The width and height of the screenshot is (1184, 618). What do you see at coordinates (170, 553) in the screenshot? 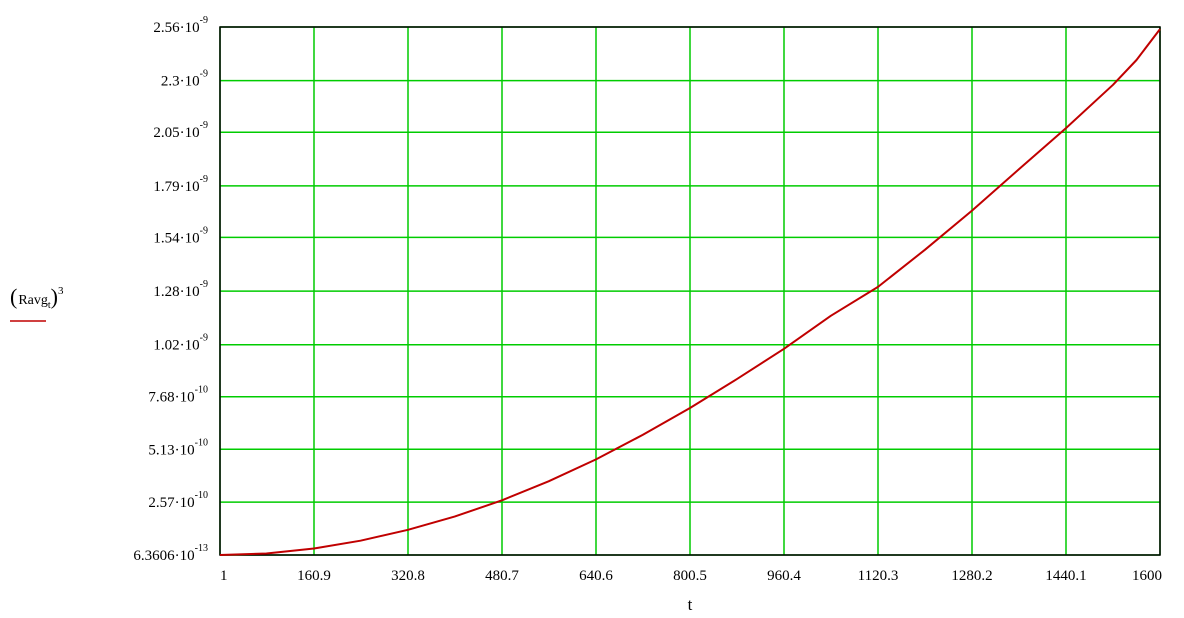
I see `y-tick-label: 6.3606·10⁻¹³` at bounding box center [170, 553].